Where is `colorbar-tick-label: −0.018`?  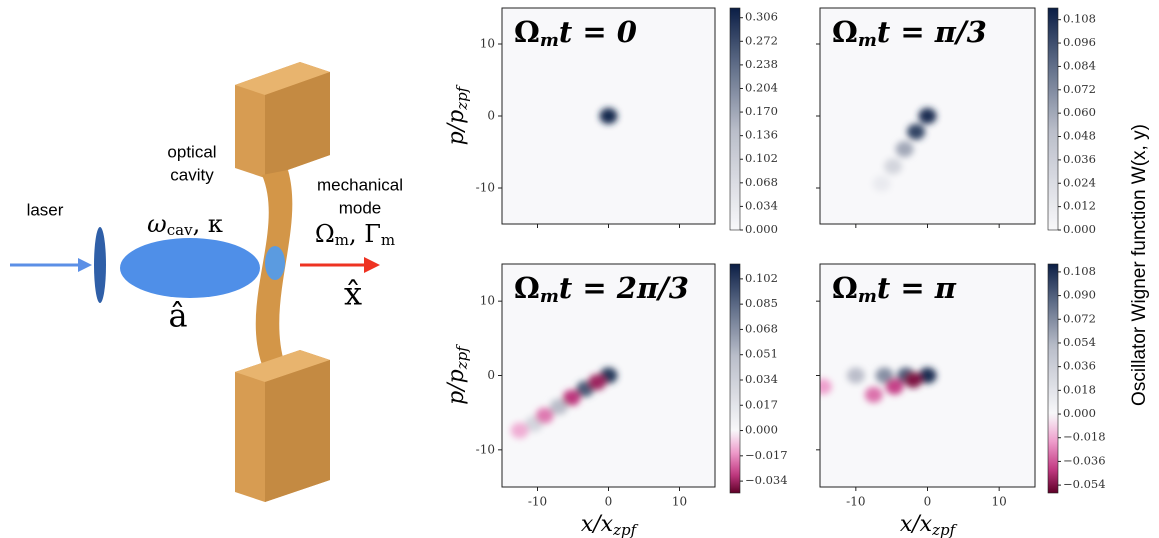 colorbar-tick-label: −0.018 is located at coordinates (1084, 437).